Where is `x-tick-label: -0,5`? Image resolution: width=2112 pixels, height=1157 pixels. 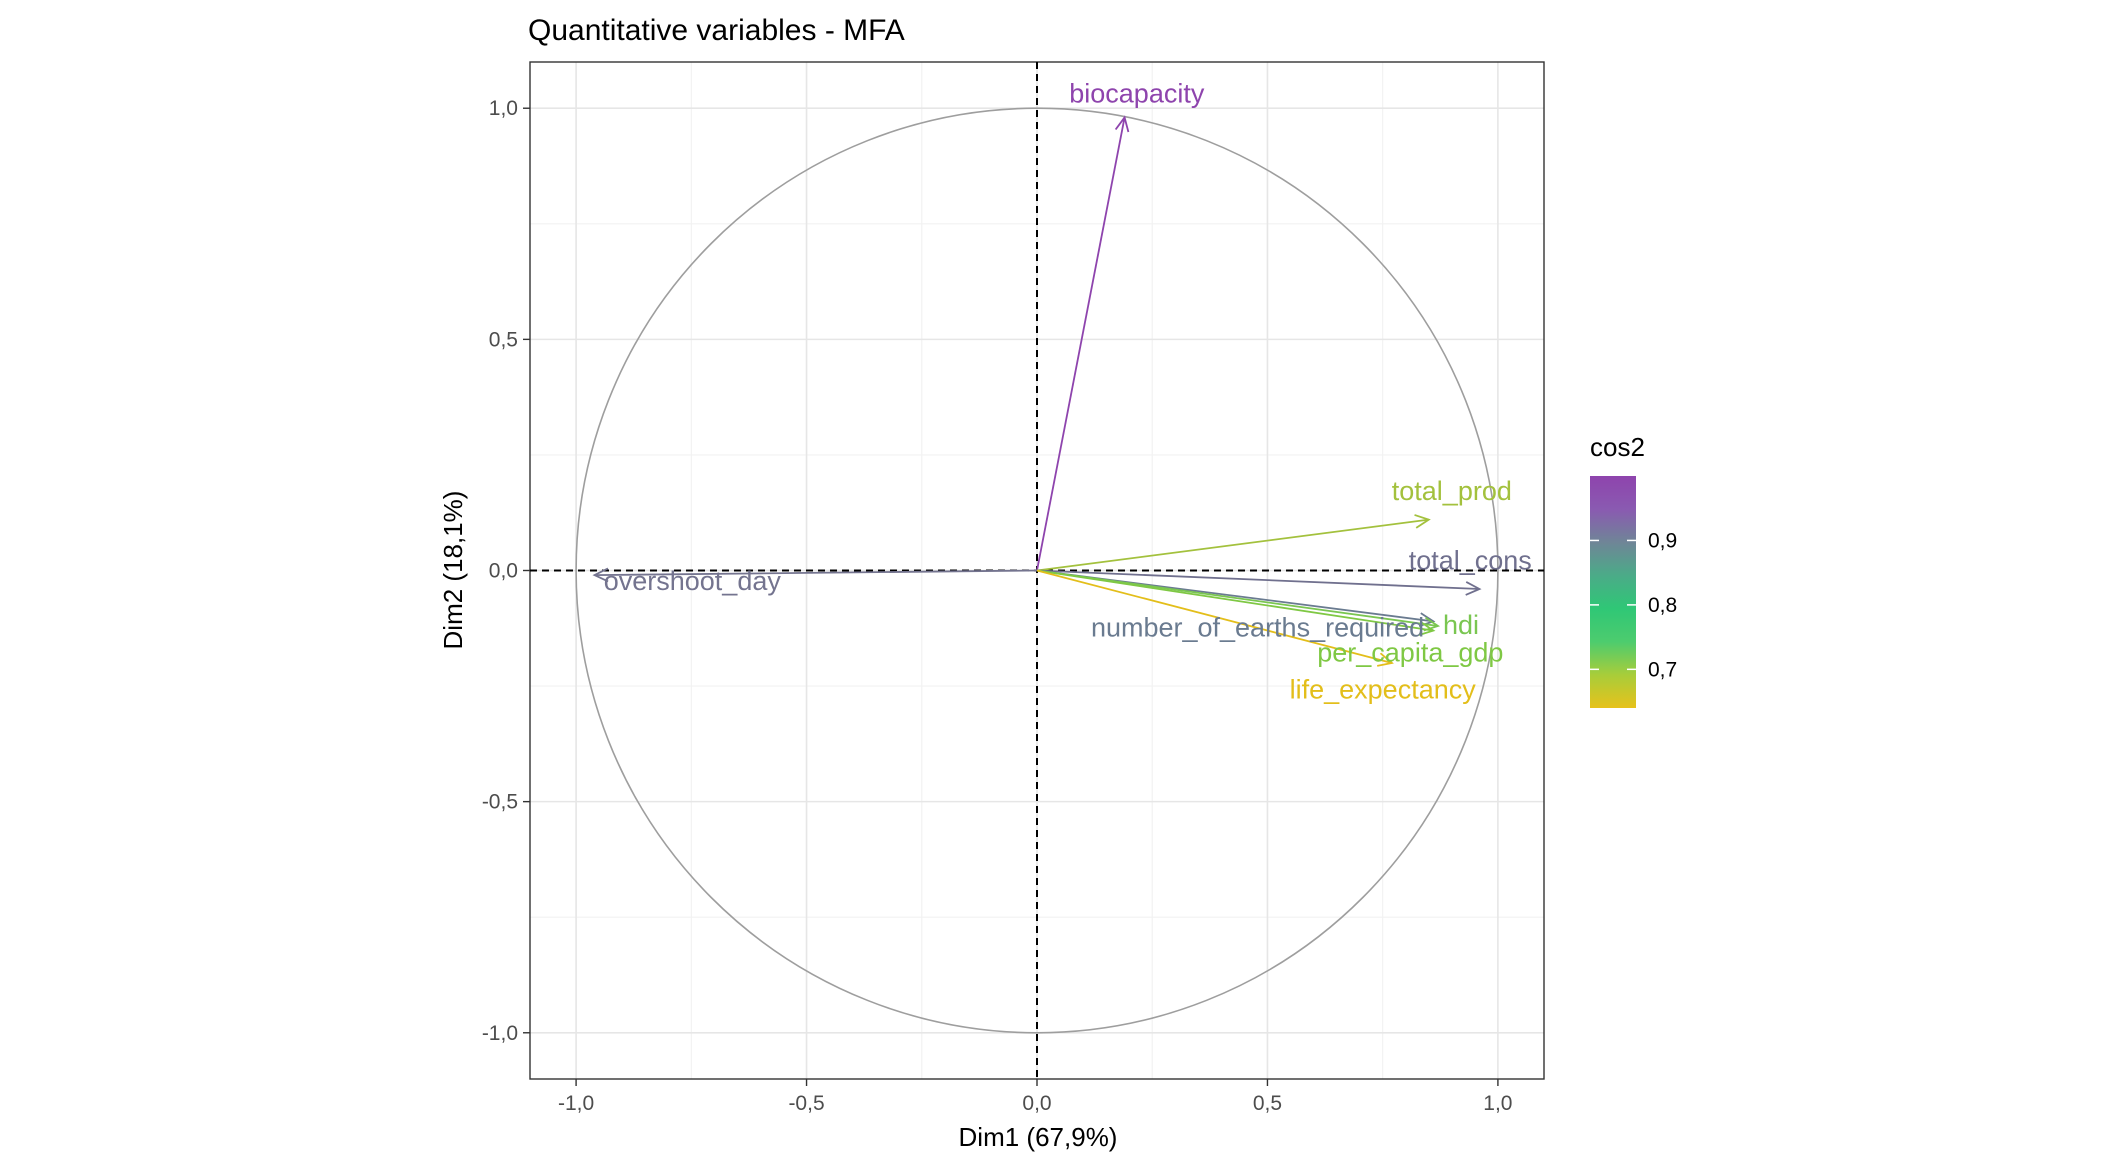 x-tick-label: -0,5 is located at coordinates (806, 1103).